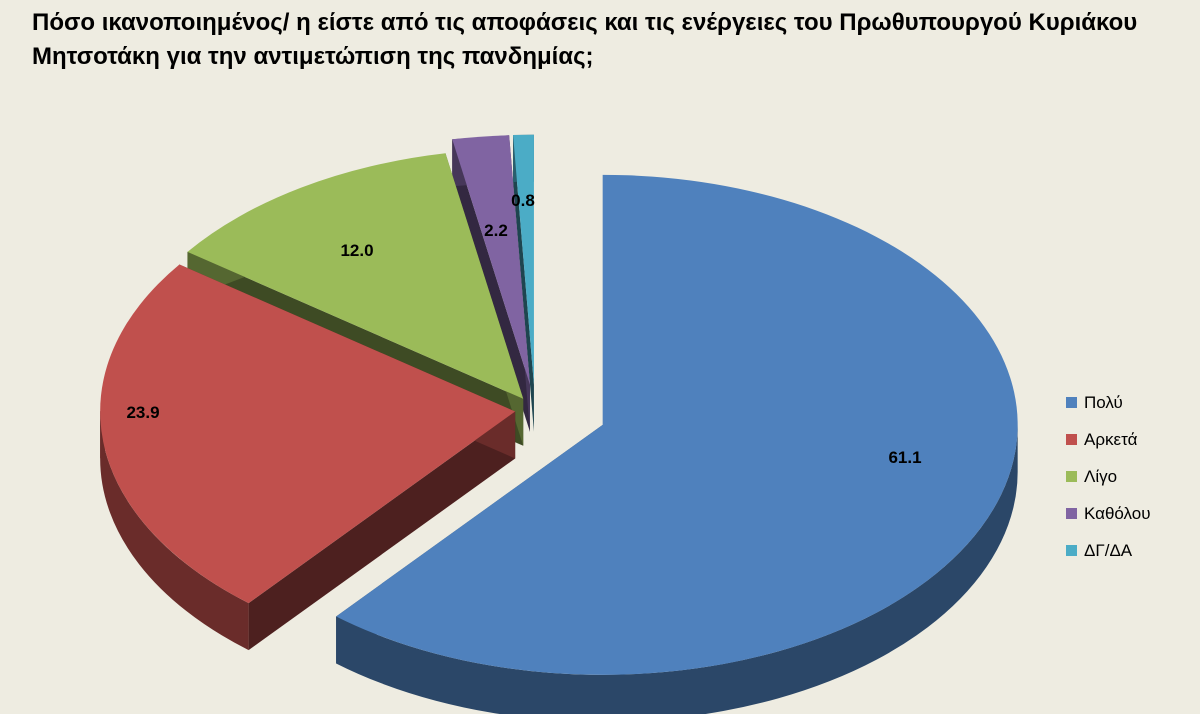 The image size is (1200, 714). What do you see at coordinates (1103, 402) in the screenshot?
I see `legend-label-poly: Πολύ` at bounding box center [1103, 402].